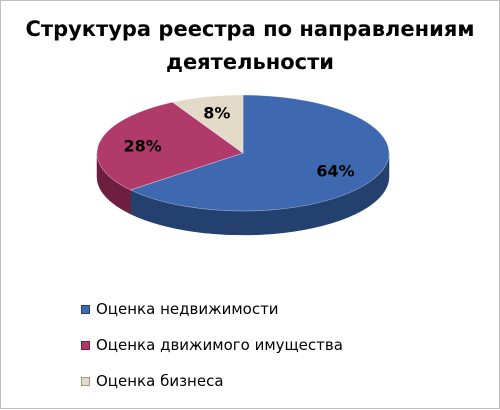 The height and width of the screenshot is (410, 500). What do you see at coordinates (160, 381) in the screenshot?
I see `legend-label: Оценка бизнеса` at bounding box center [160, 381].